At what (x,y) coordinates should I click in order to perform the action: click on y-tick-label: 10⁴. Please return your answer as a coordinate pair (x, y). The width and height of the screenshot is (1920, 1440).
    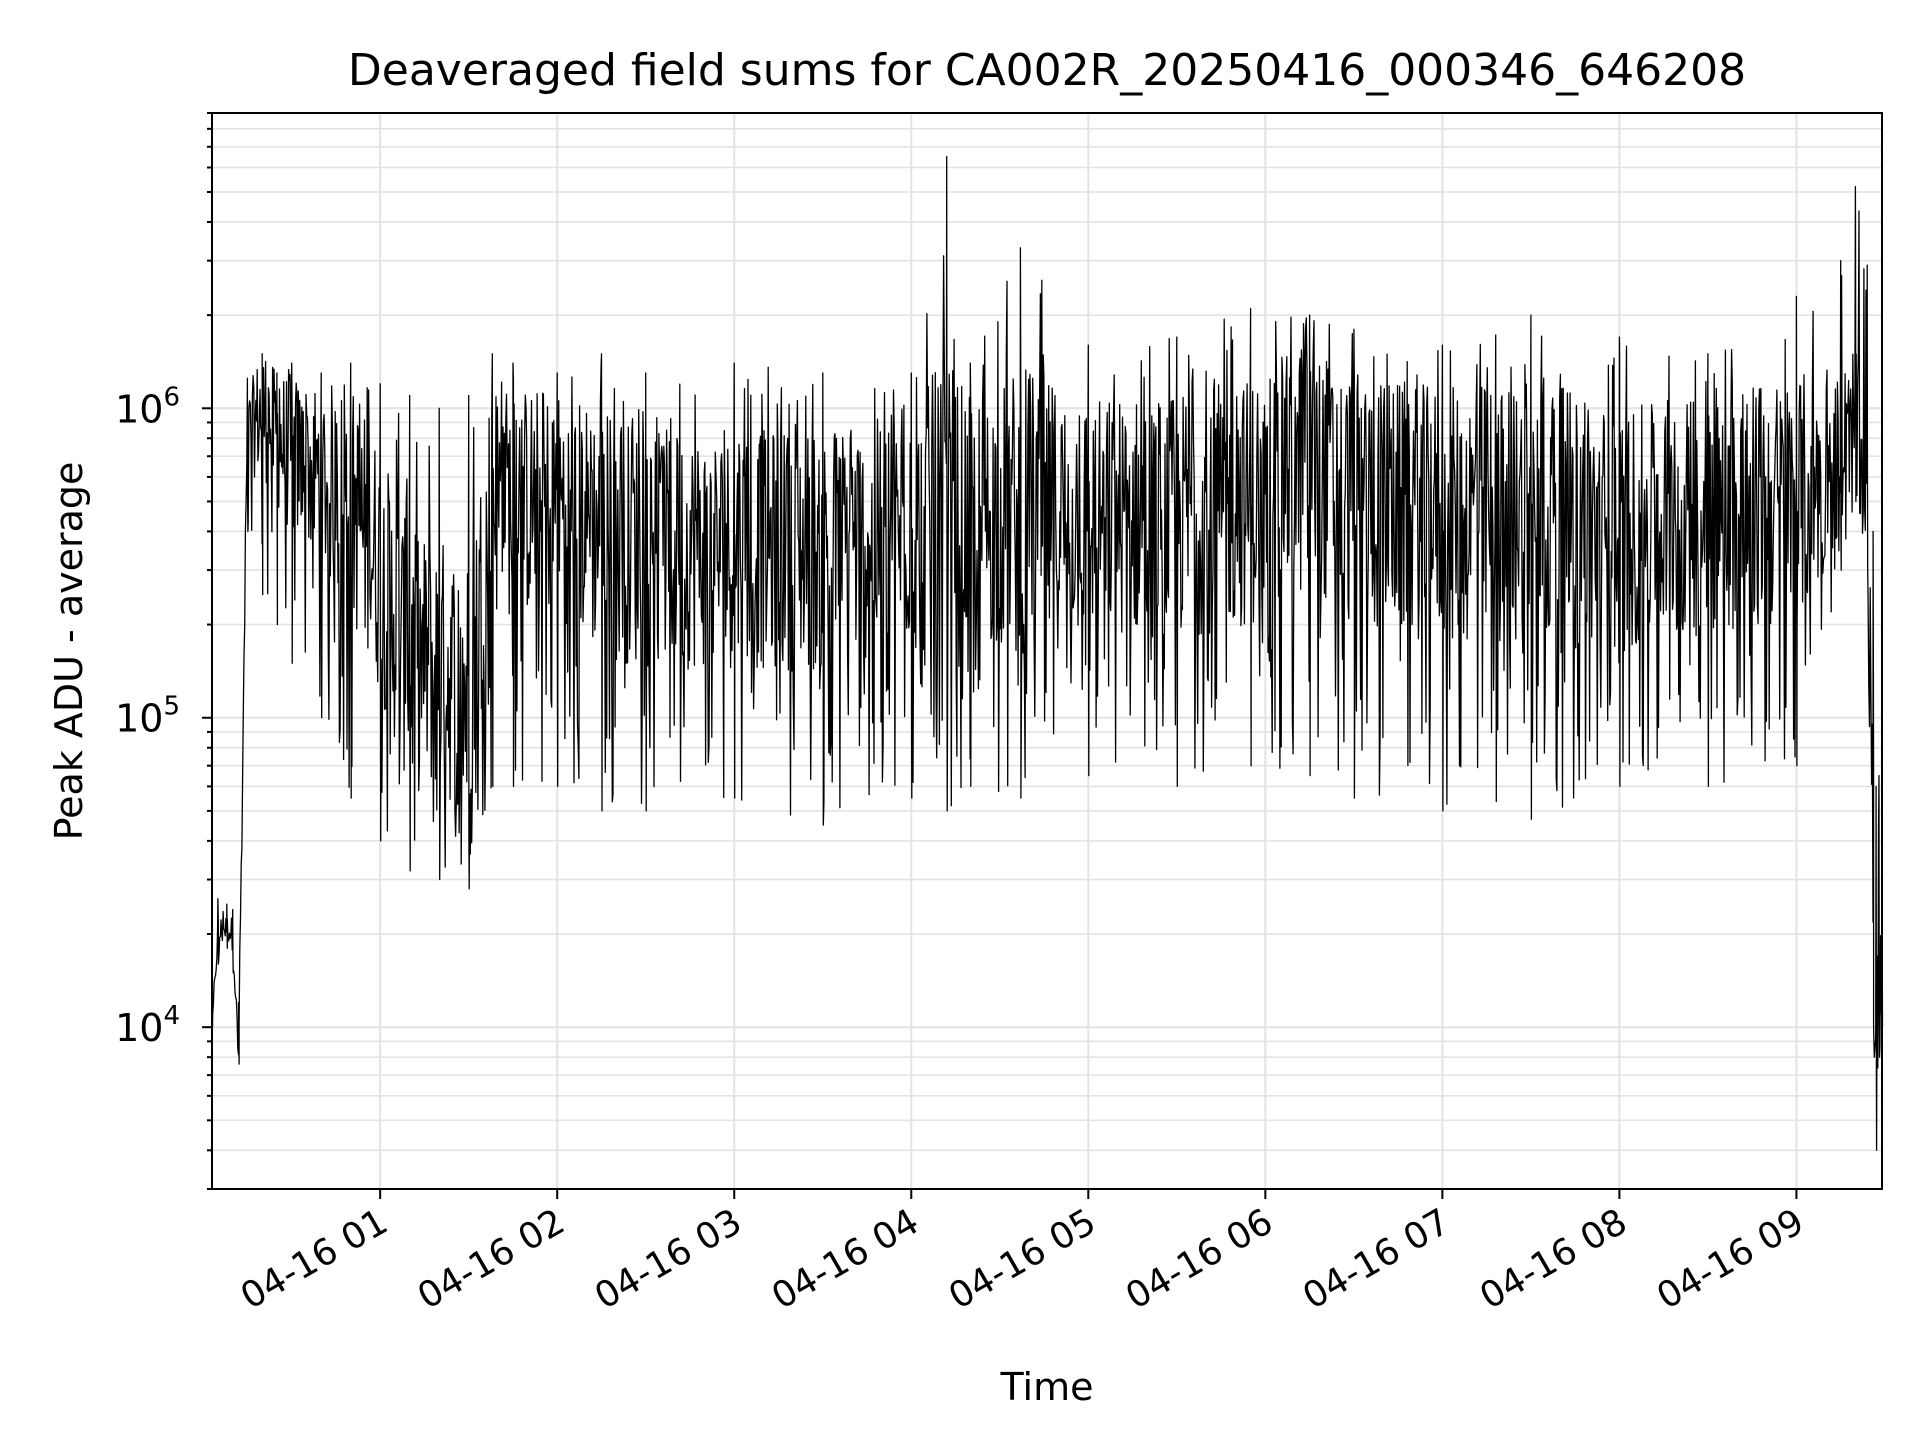
    Looking at the image, I should click on (147, 1025).